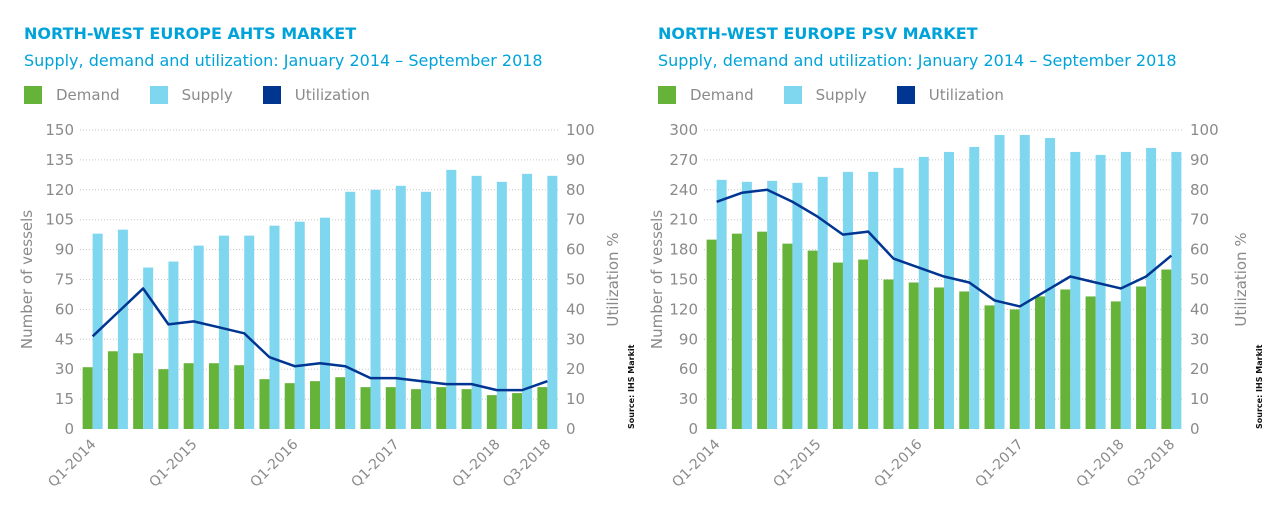  What do you see at coordinates (274, 463) in the screenshot?
I see `x-tick-label: Q1-2016` at bounding box center [274, 463].